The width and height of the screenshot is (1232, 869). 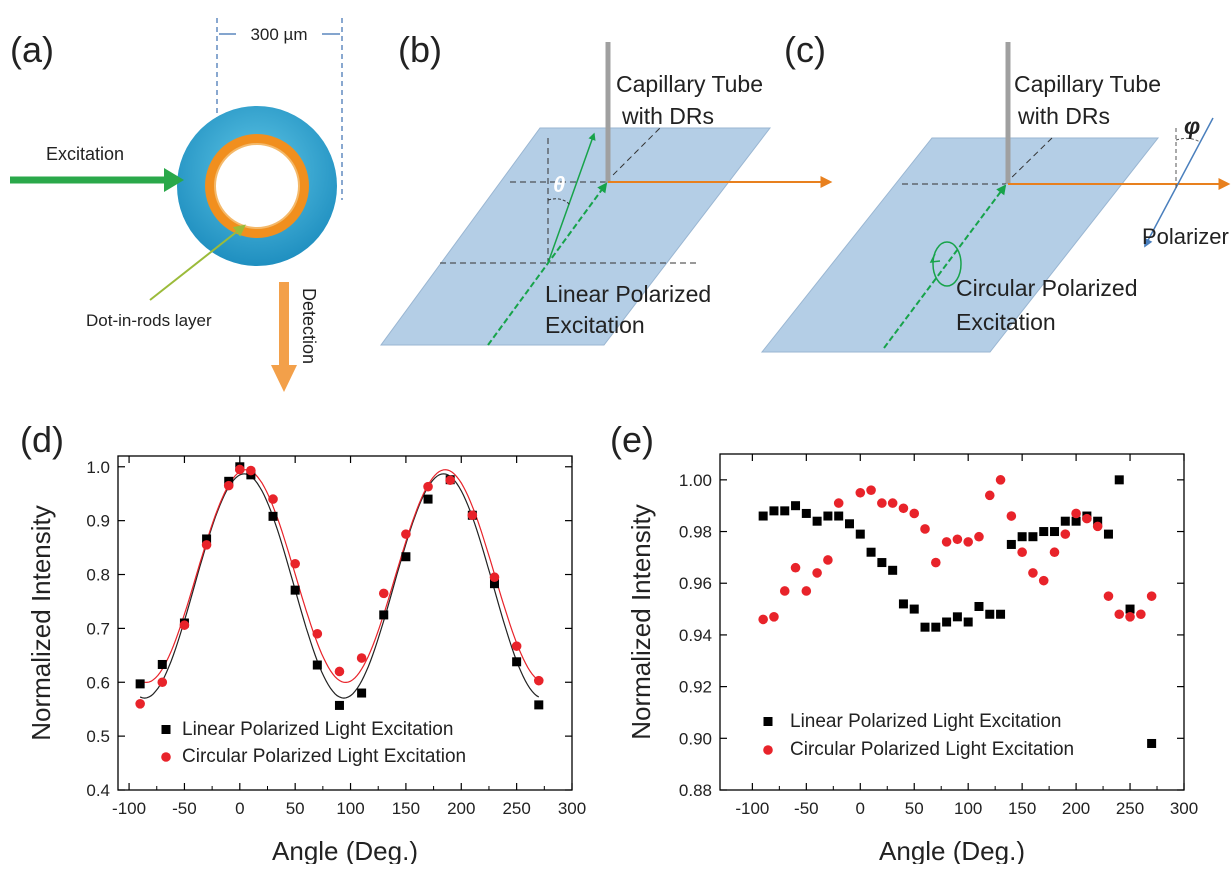 What do you see at coordinates (461, 808) in the screenshot?
I see `x-tick-label: 200` at bounding box center [461, 808].